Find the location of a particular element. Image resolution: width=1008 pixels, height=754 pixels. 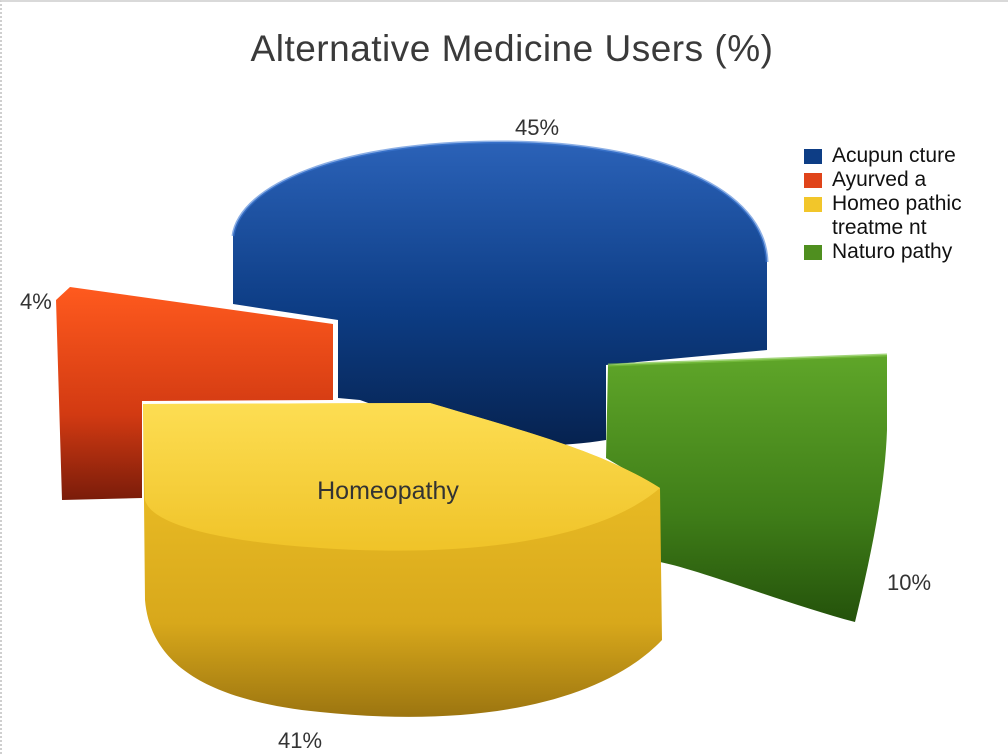

legend-label: Acupun cture is located at coordinates (894, 155).